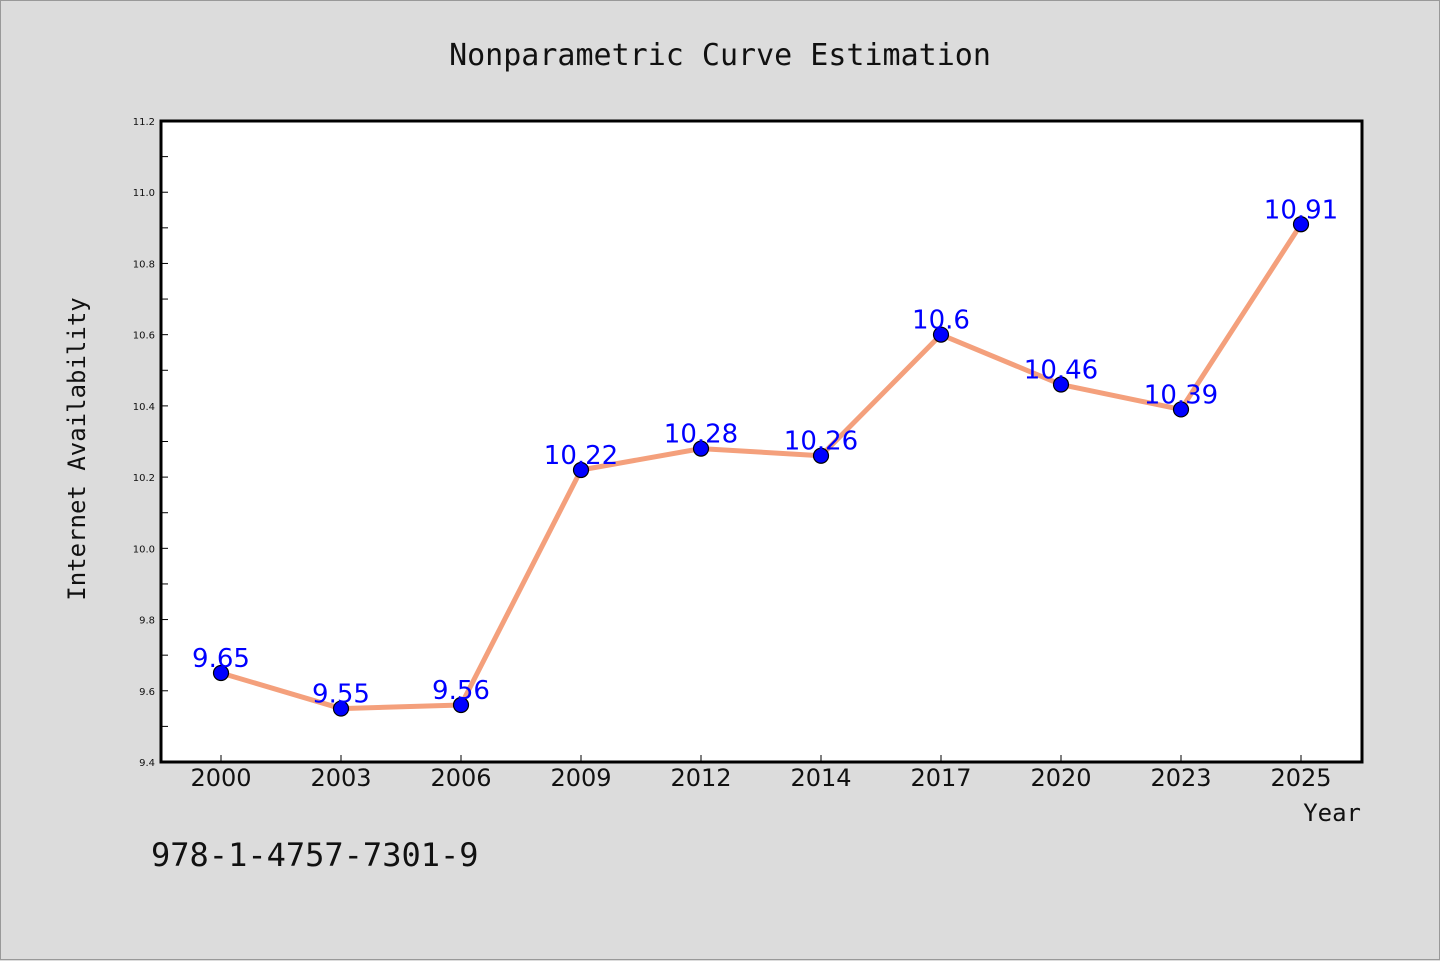 The height and width of the screenshot is (961, 1440). I want to click on chart-title: Nonparametric Curve Estimation, so click(720, 55).